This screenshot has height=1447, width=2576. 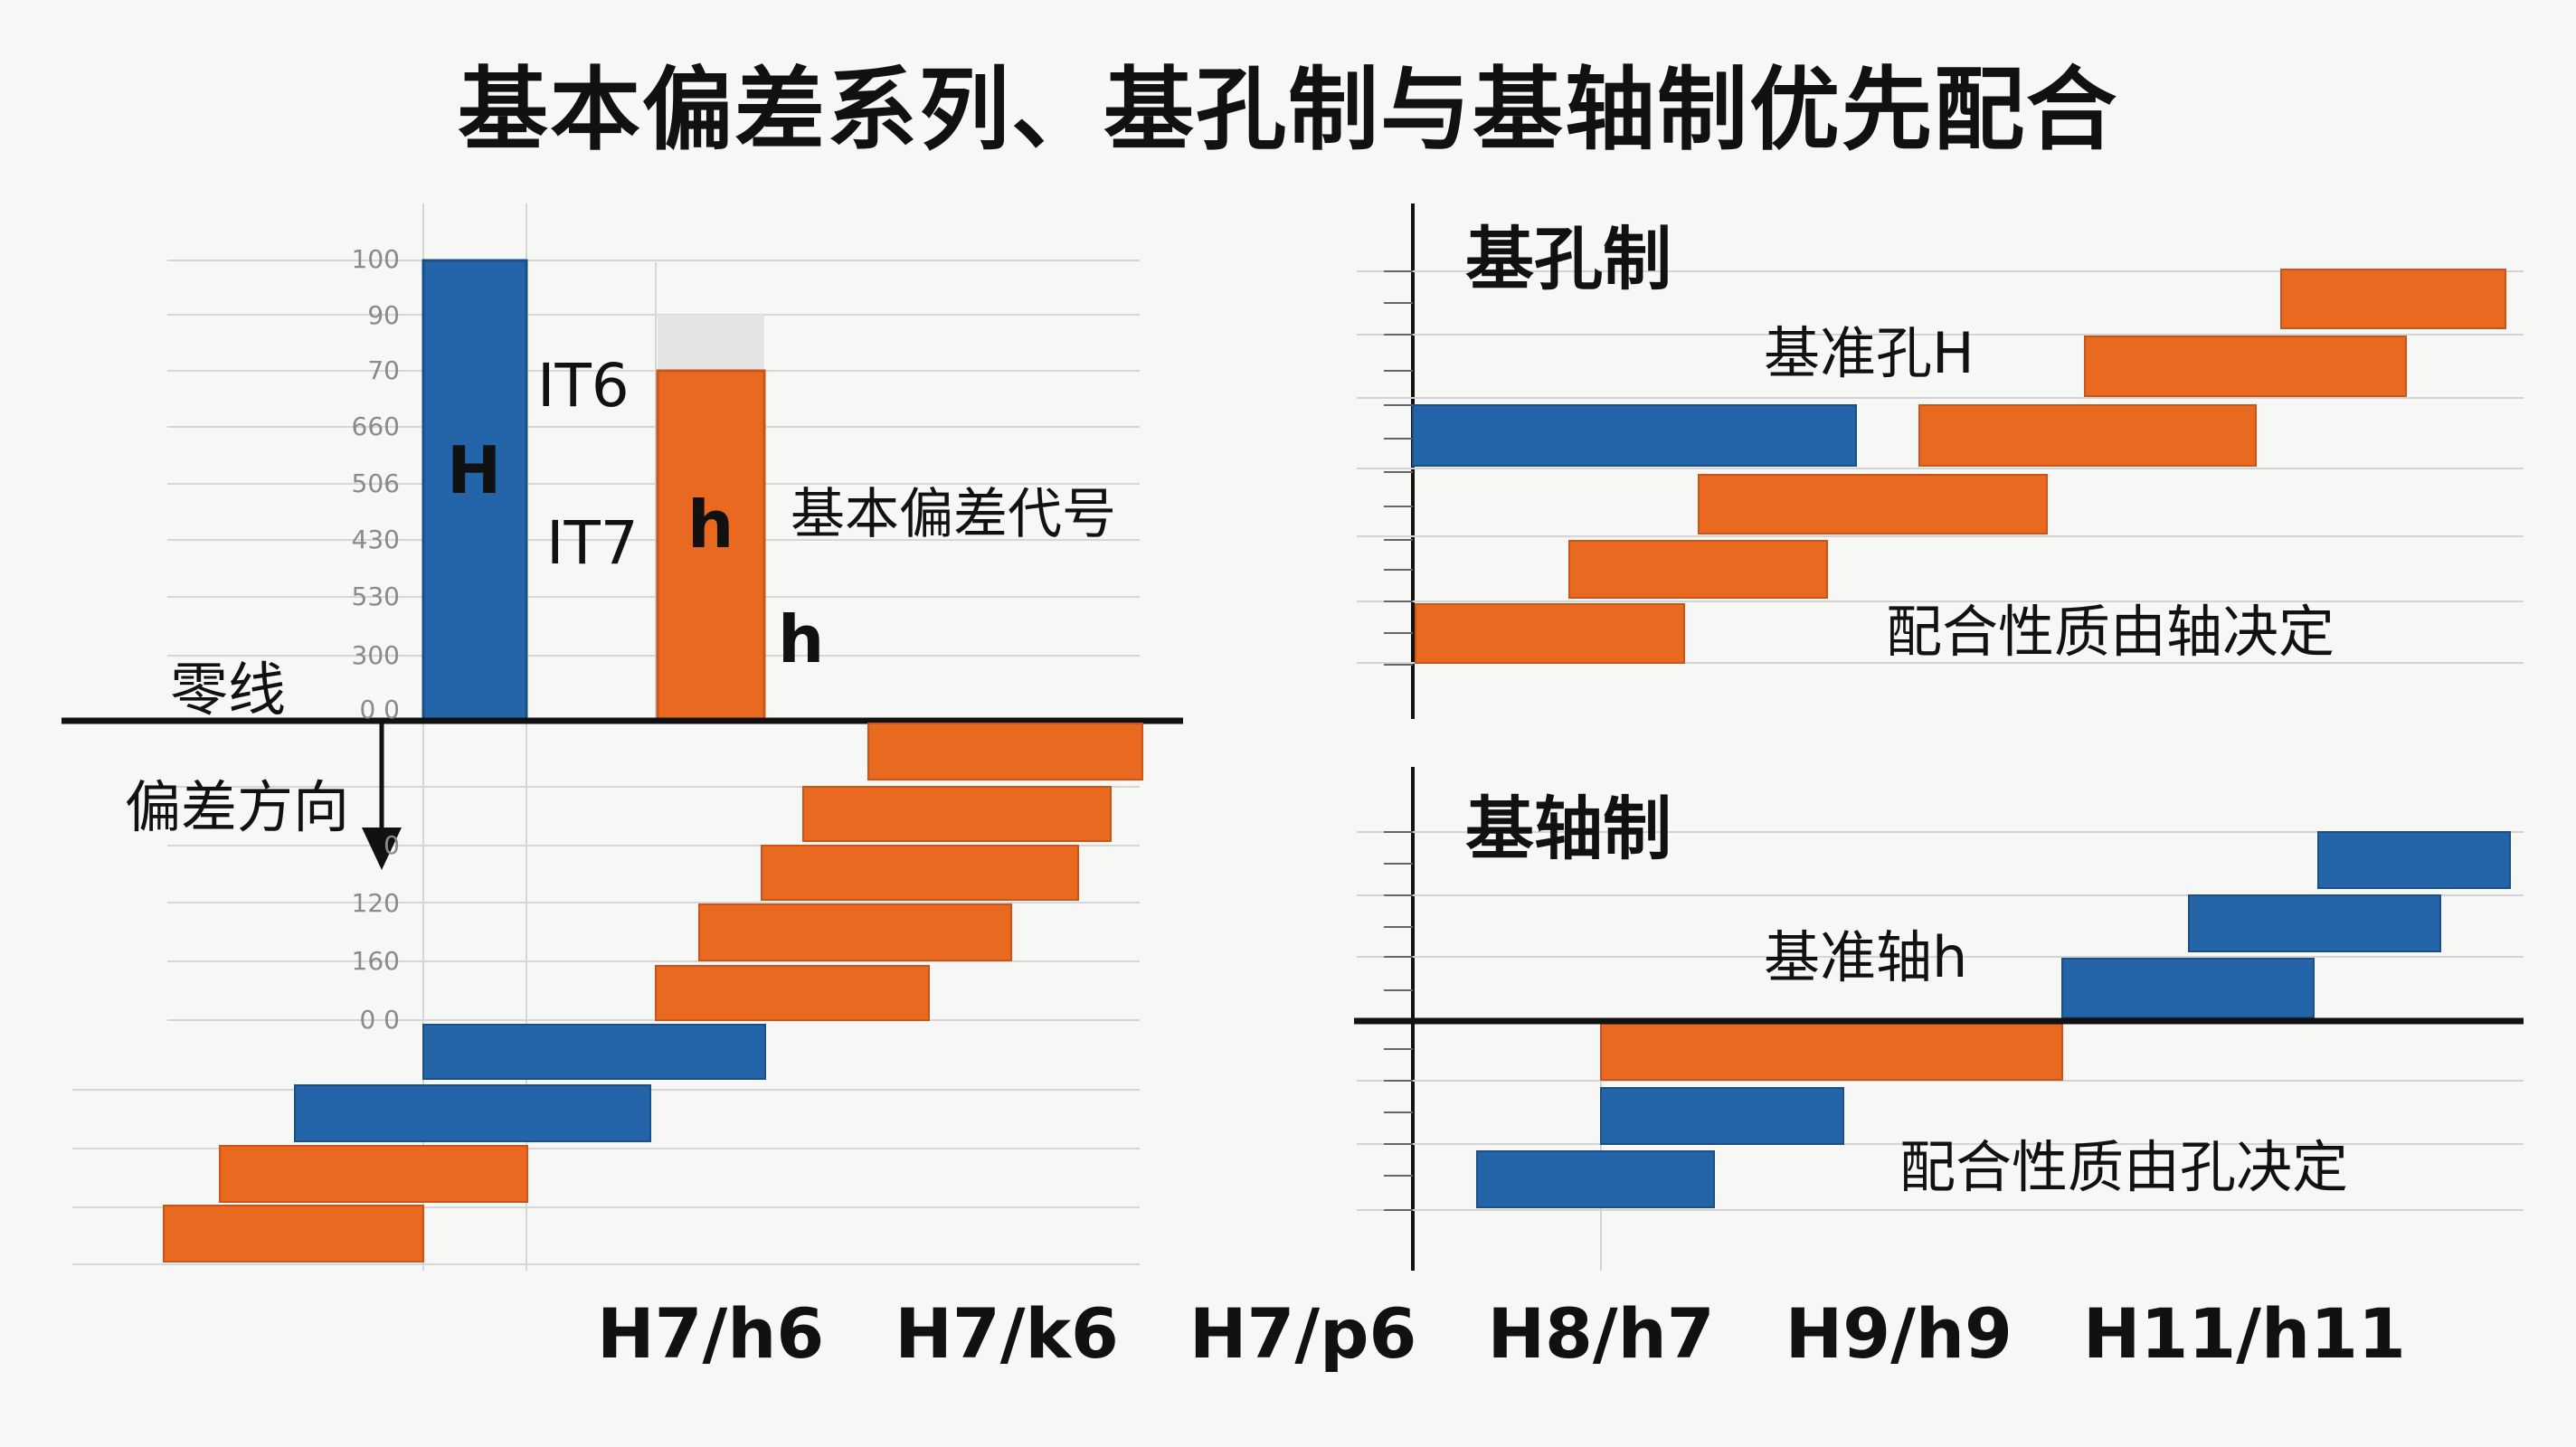 I want to click on shaft-symbol-side-label: h, so click(x=801, y=639).